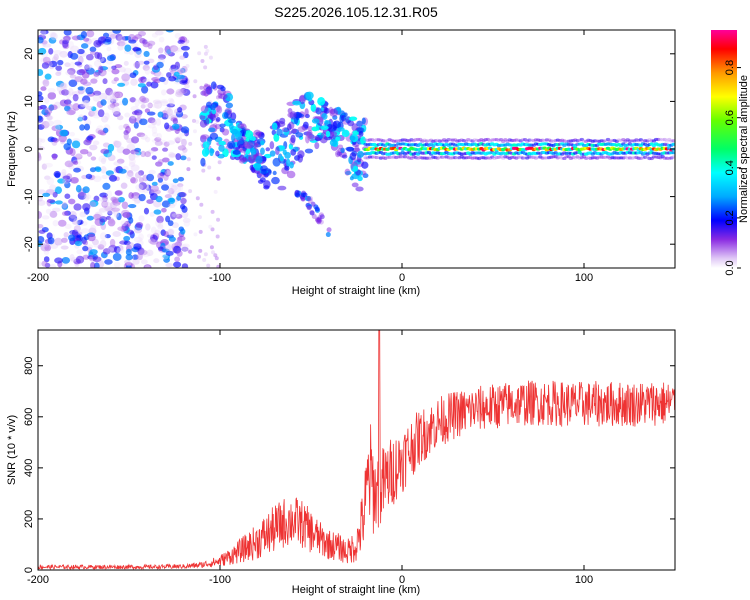  Describe the element at coordinates (730, 267) in the screenshot. I see `colorbar-tick-label: 0.0` at that location.